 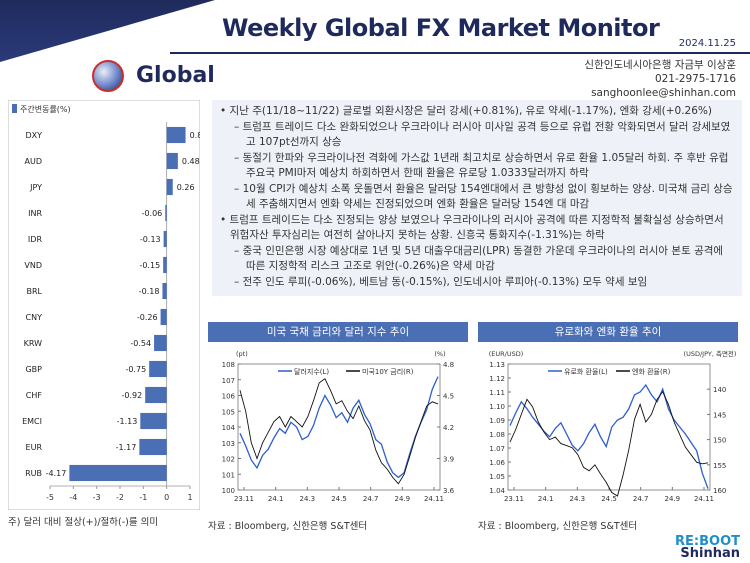 I want to click on category-label: BRL, so click(x=34, y=291).